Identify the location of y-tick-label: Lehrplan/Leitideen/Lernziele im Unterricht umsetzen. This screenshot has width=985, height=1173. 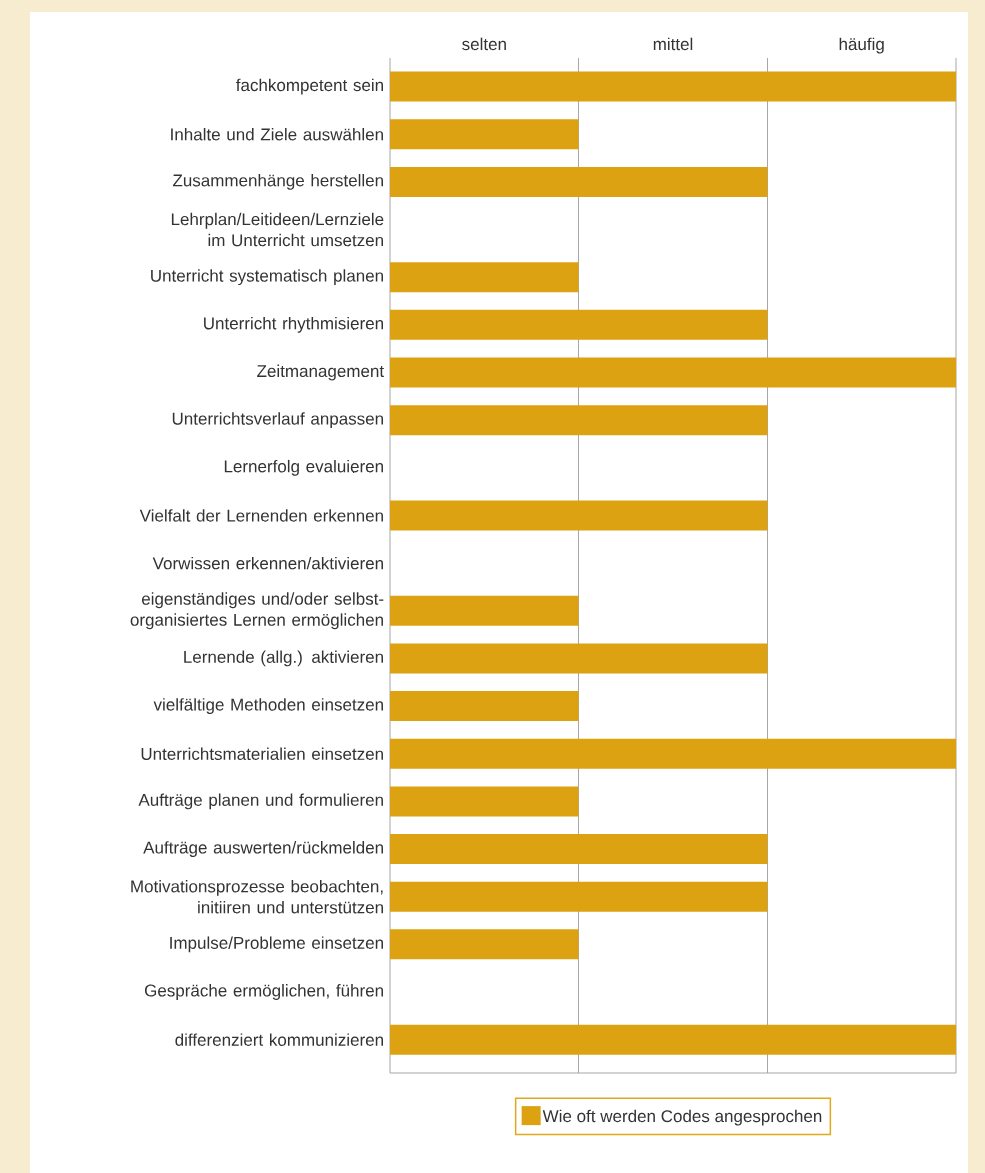
(277, 229).